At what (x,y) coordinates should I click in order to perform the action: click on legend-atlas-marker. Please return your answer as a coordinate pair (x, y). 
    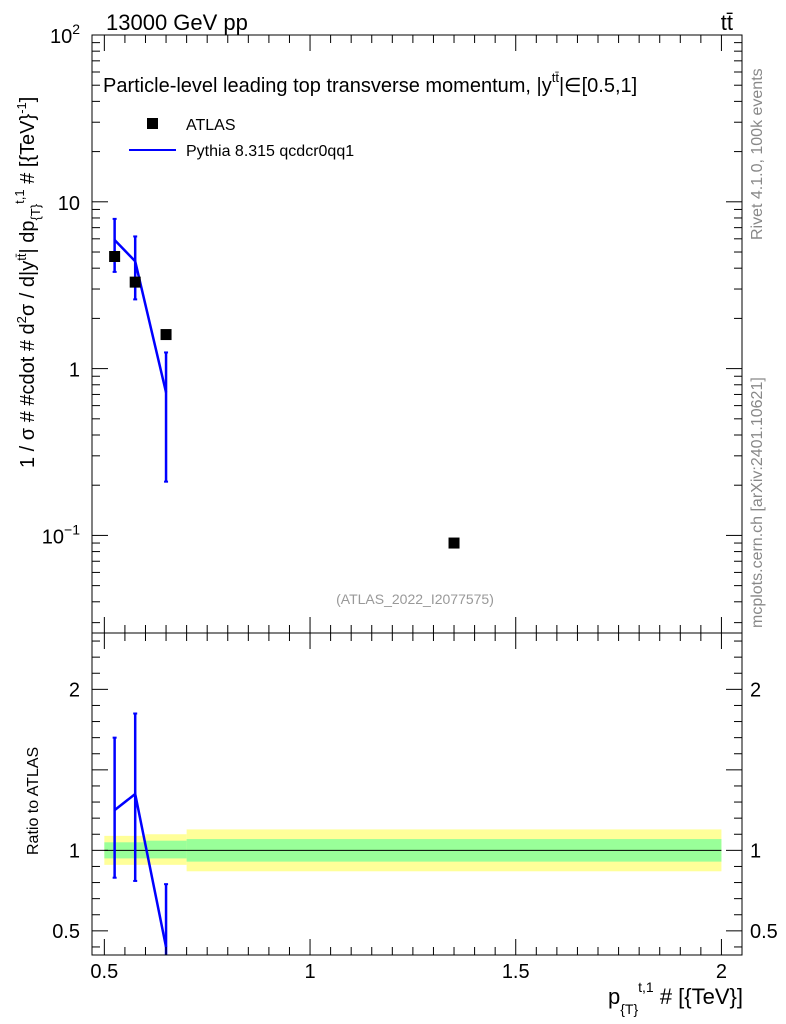
    Looking at the image, I should click on (152, 123).